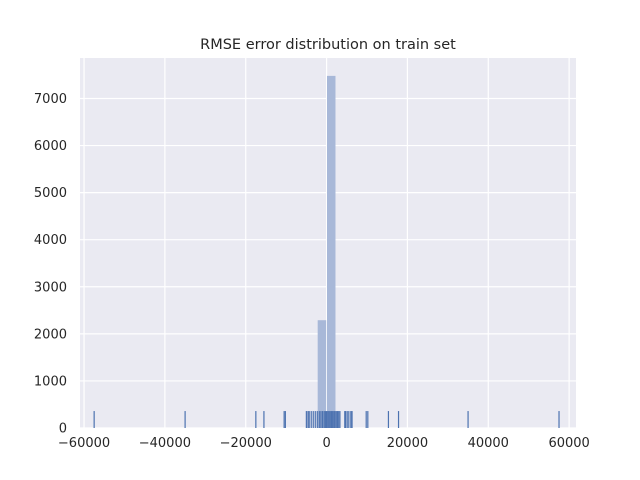 The width and height of the screenshot is (640, 480). Describe the element at coordinates (63, 429) in the screenshot. I see `y-tick-label-0: 0` at that location.